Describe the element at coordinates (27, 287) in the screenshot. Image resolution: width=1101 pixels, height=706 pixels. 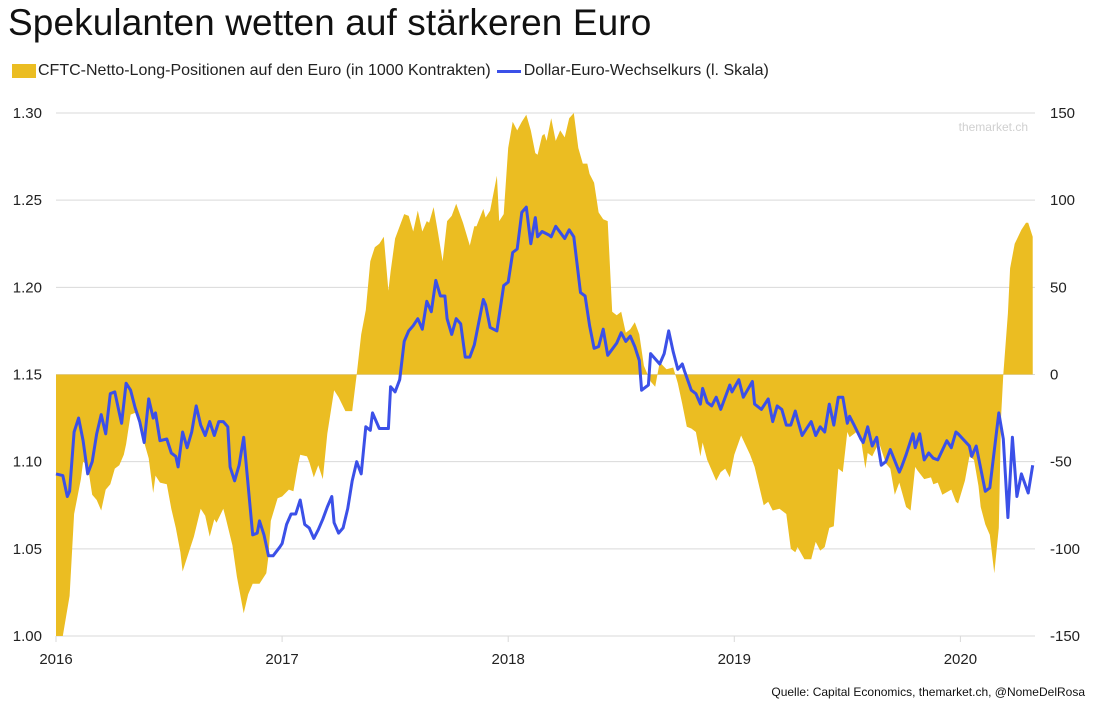
I see `y-left-tick-label: 1.20` at that location.